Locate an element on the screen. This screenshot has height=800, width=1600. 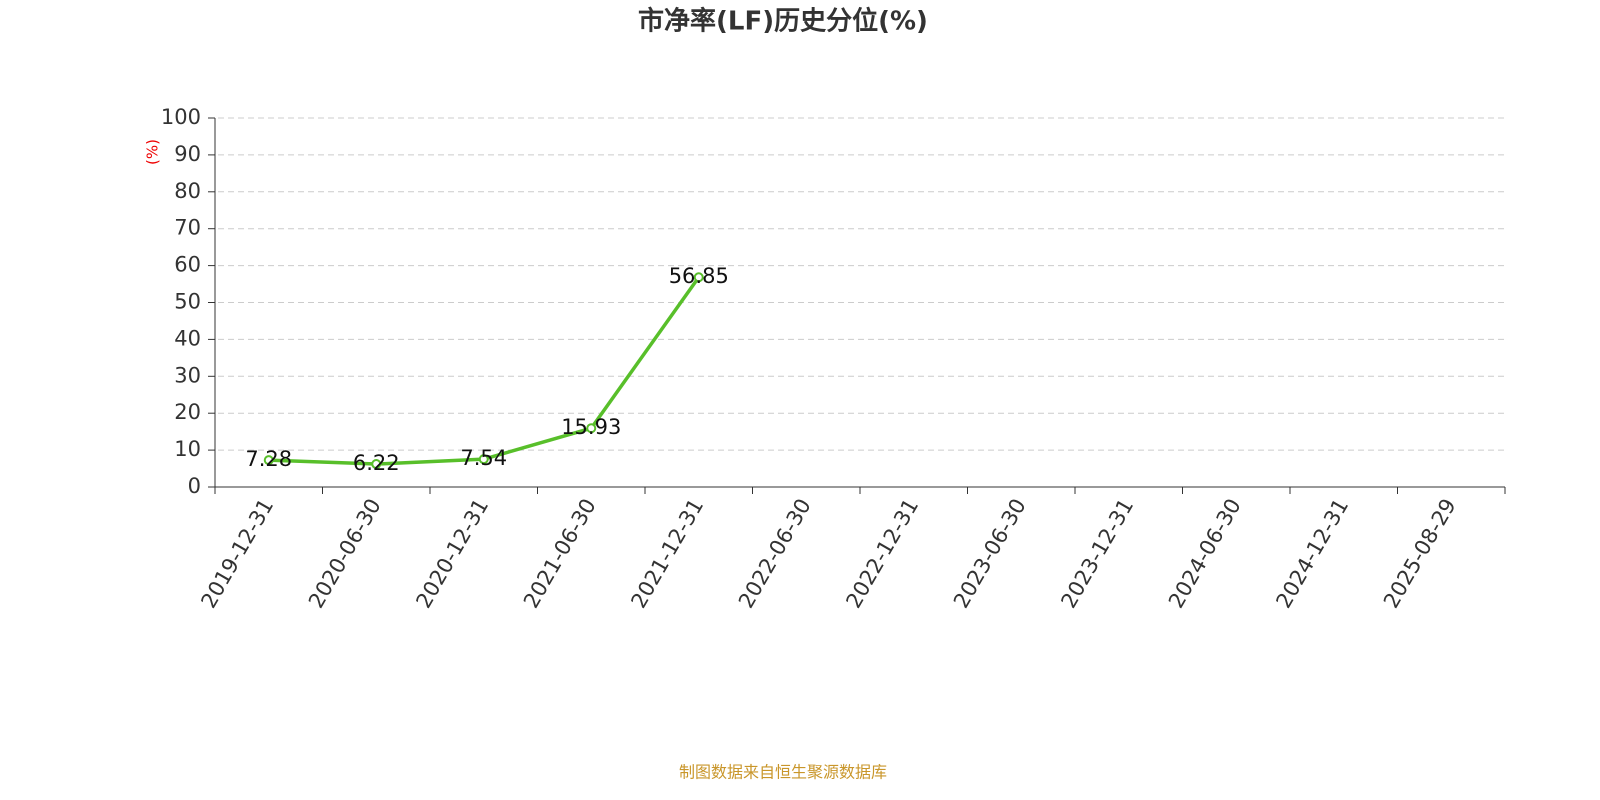
y-tick-label: 50 is located at coordinates (187, 302).